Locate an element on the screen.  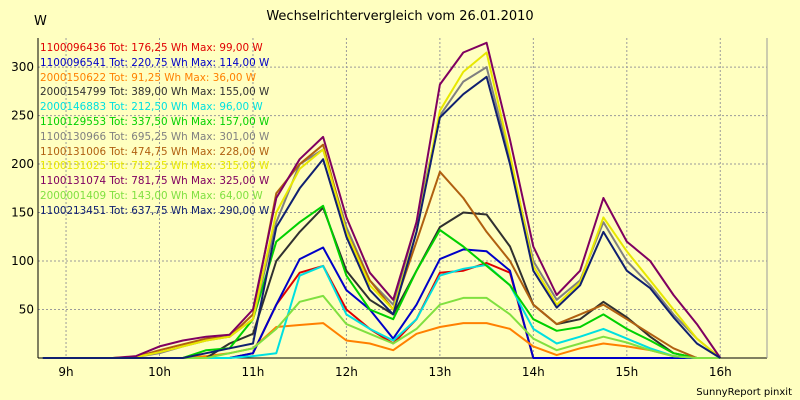
x-tick-label: 12h is located at coordinates (346, 372).